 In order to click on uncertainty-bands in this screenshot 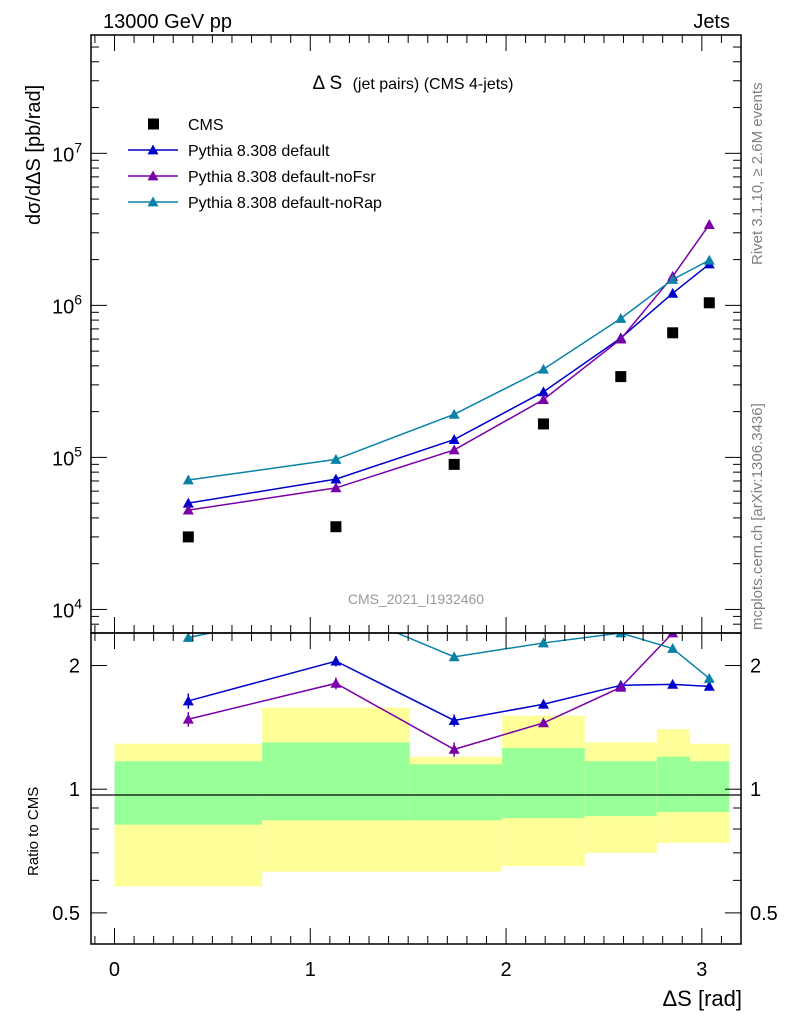, I will do `click(422, 797)`.